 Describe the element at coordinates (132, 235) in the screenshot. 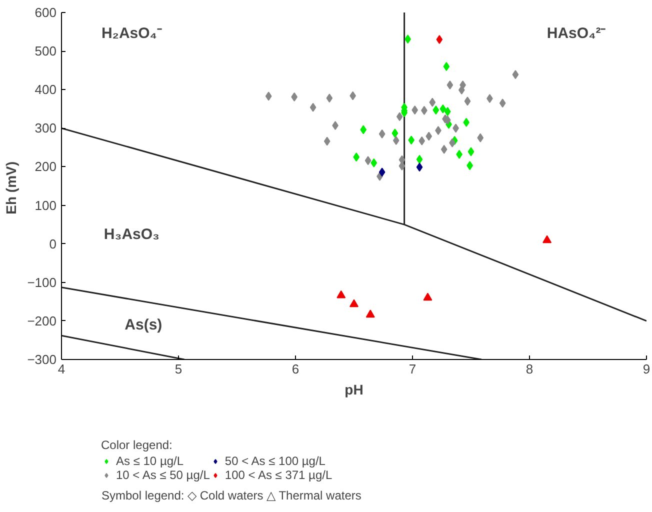

I see `annotation: H₃AsO₃` at that location.